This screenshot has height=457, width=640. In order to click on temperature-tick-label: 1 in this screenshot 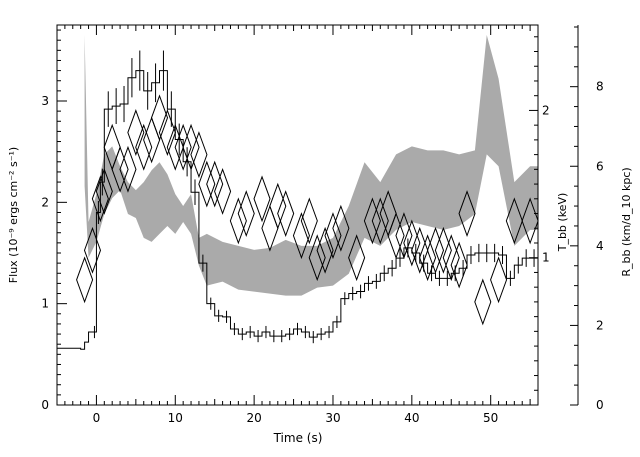, I will do `click(546, 258)`.